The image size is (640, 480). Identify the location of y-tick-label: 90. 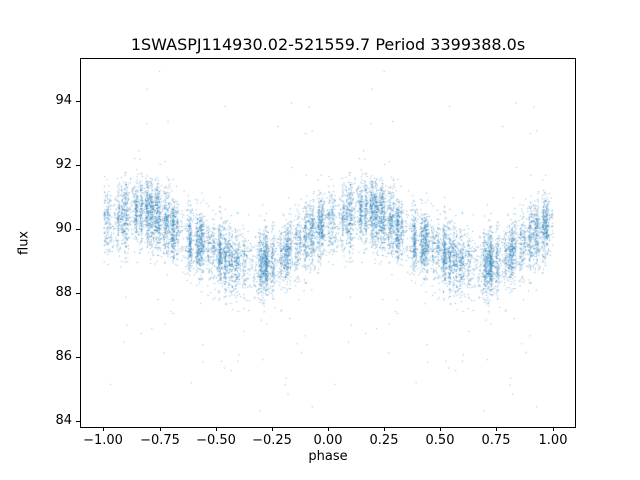
(63, 228).